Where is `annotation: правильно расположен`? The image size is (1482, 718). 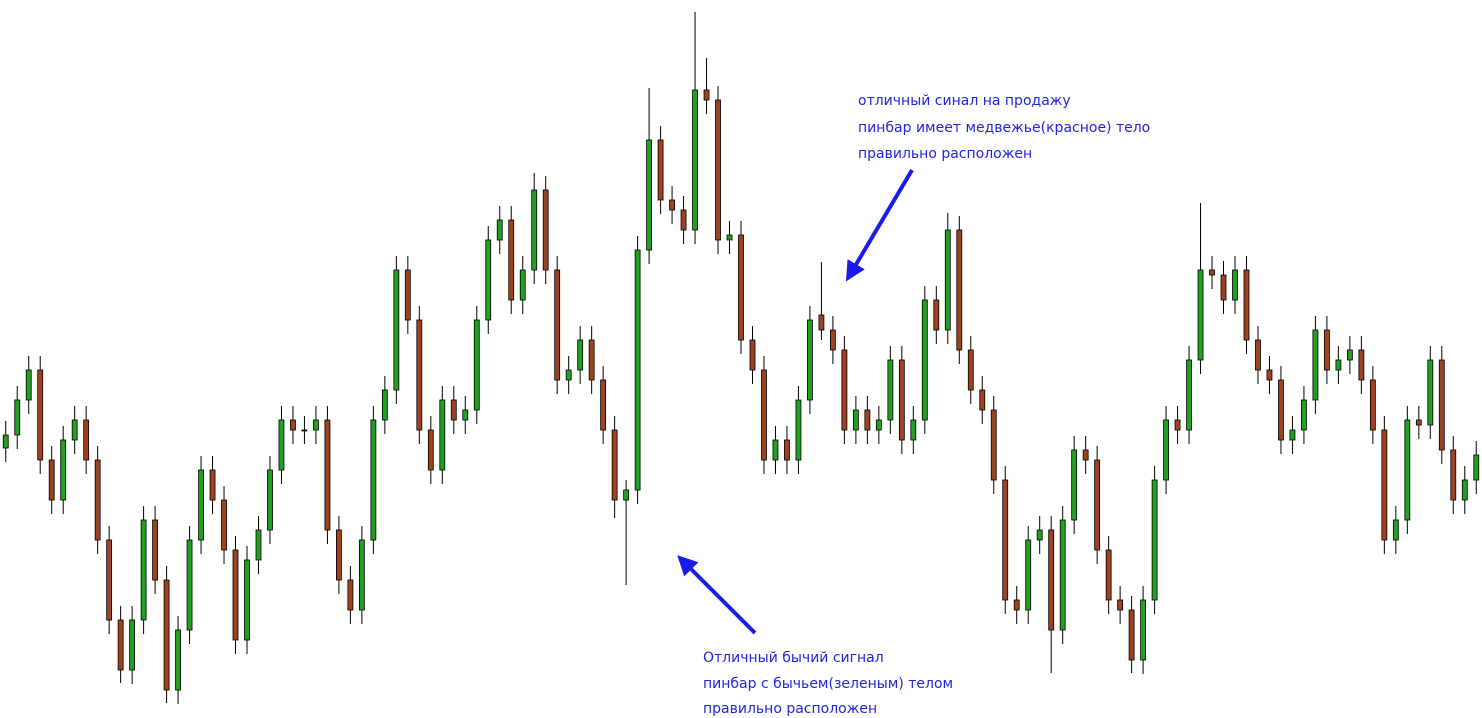 annotation: правильно расположен is located at coordinates (790, 709).